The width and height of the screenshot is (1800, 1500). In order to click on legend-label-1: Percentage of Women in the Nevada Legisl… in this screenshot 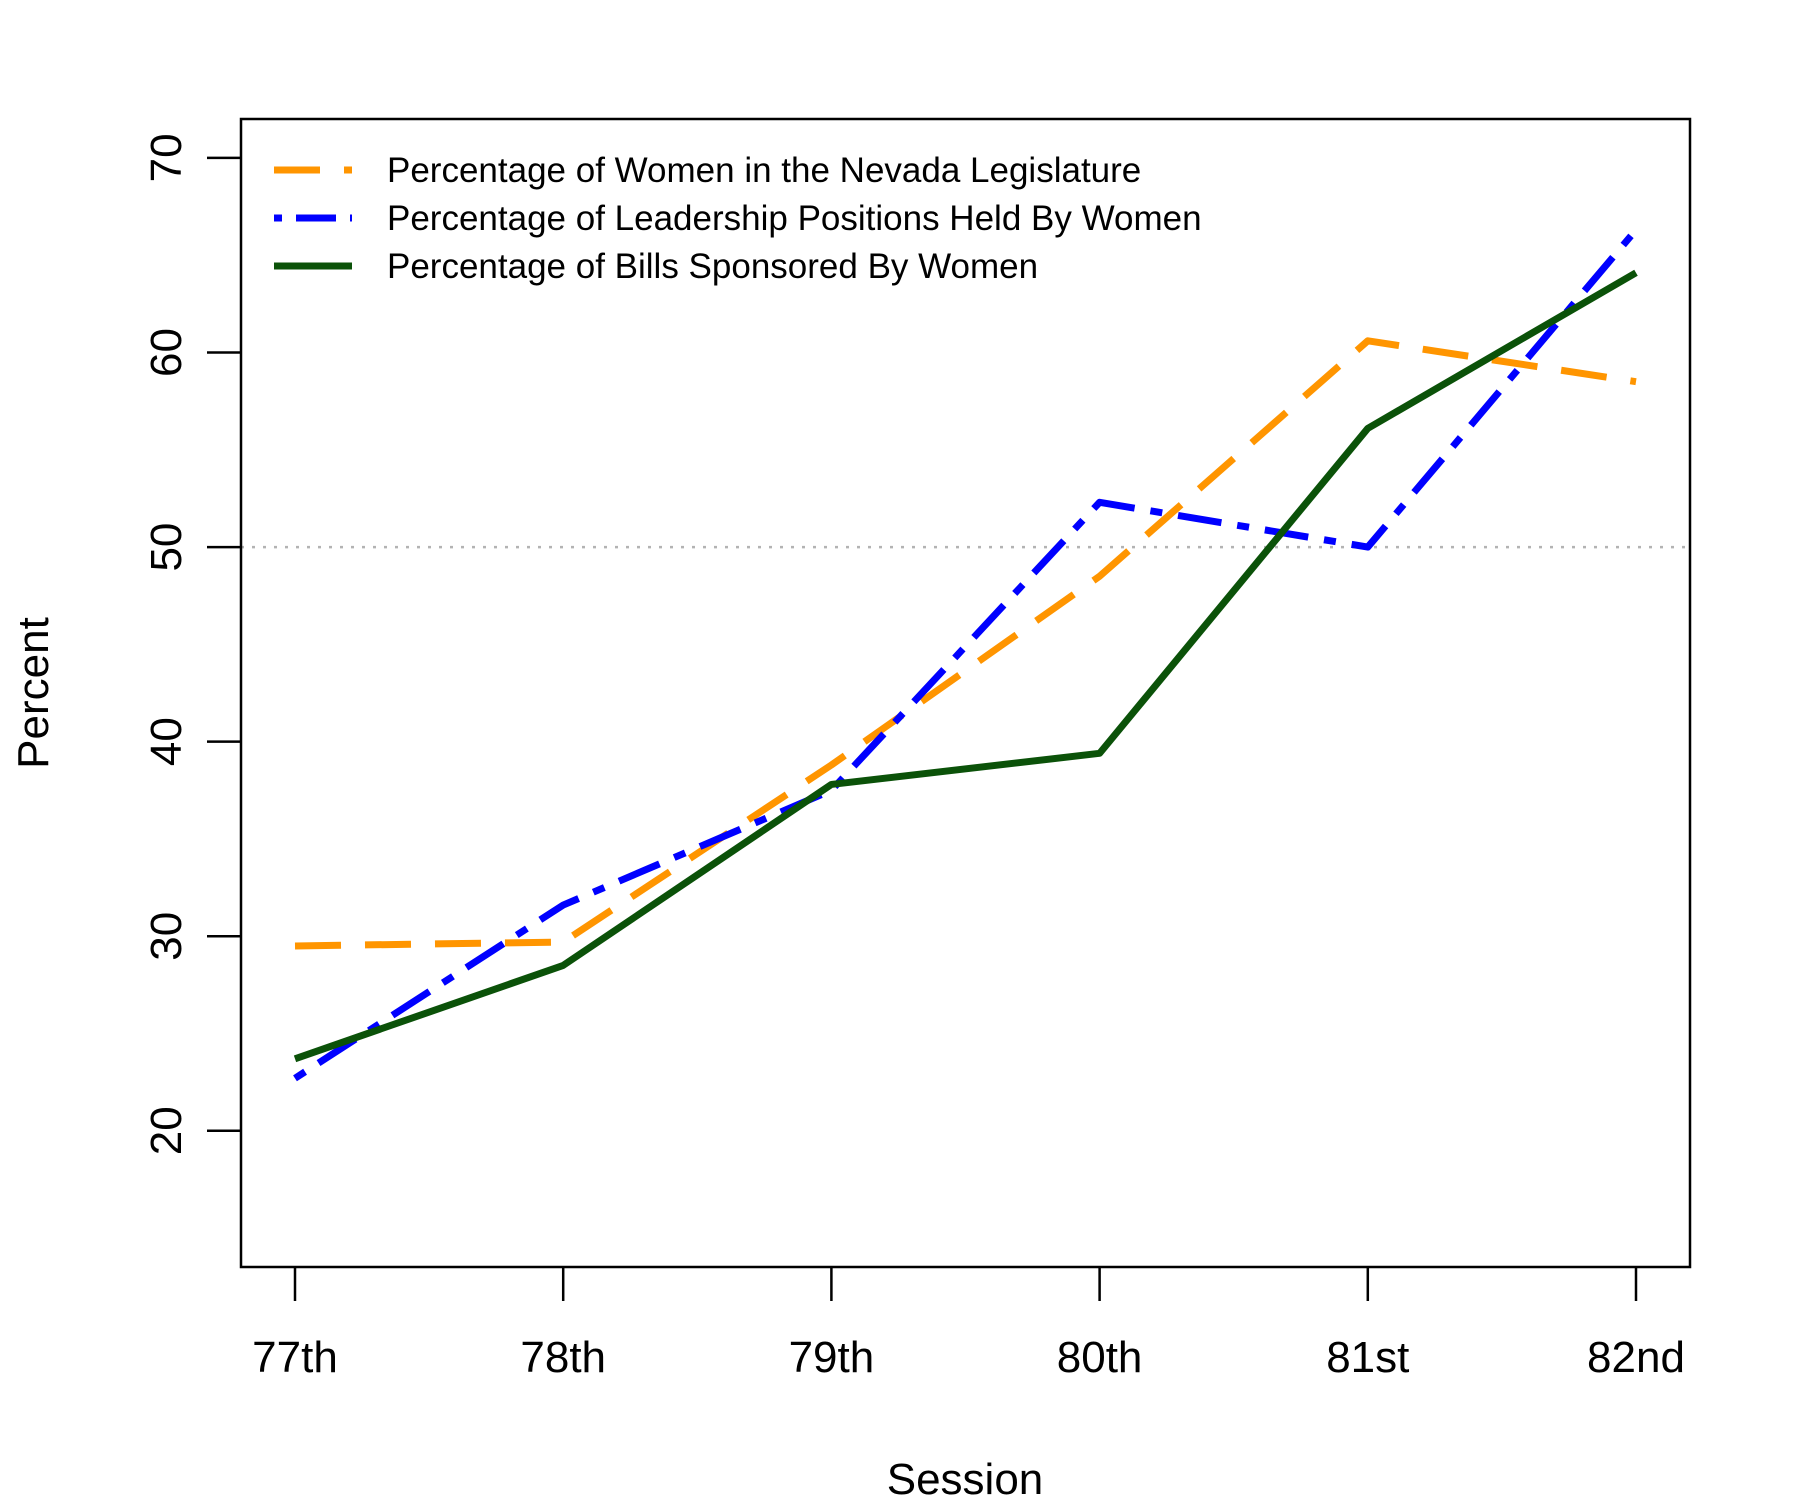, I will do `click(764, 170)`.